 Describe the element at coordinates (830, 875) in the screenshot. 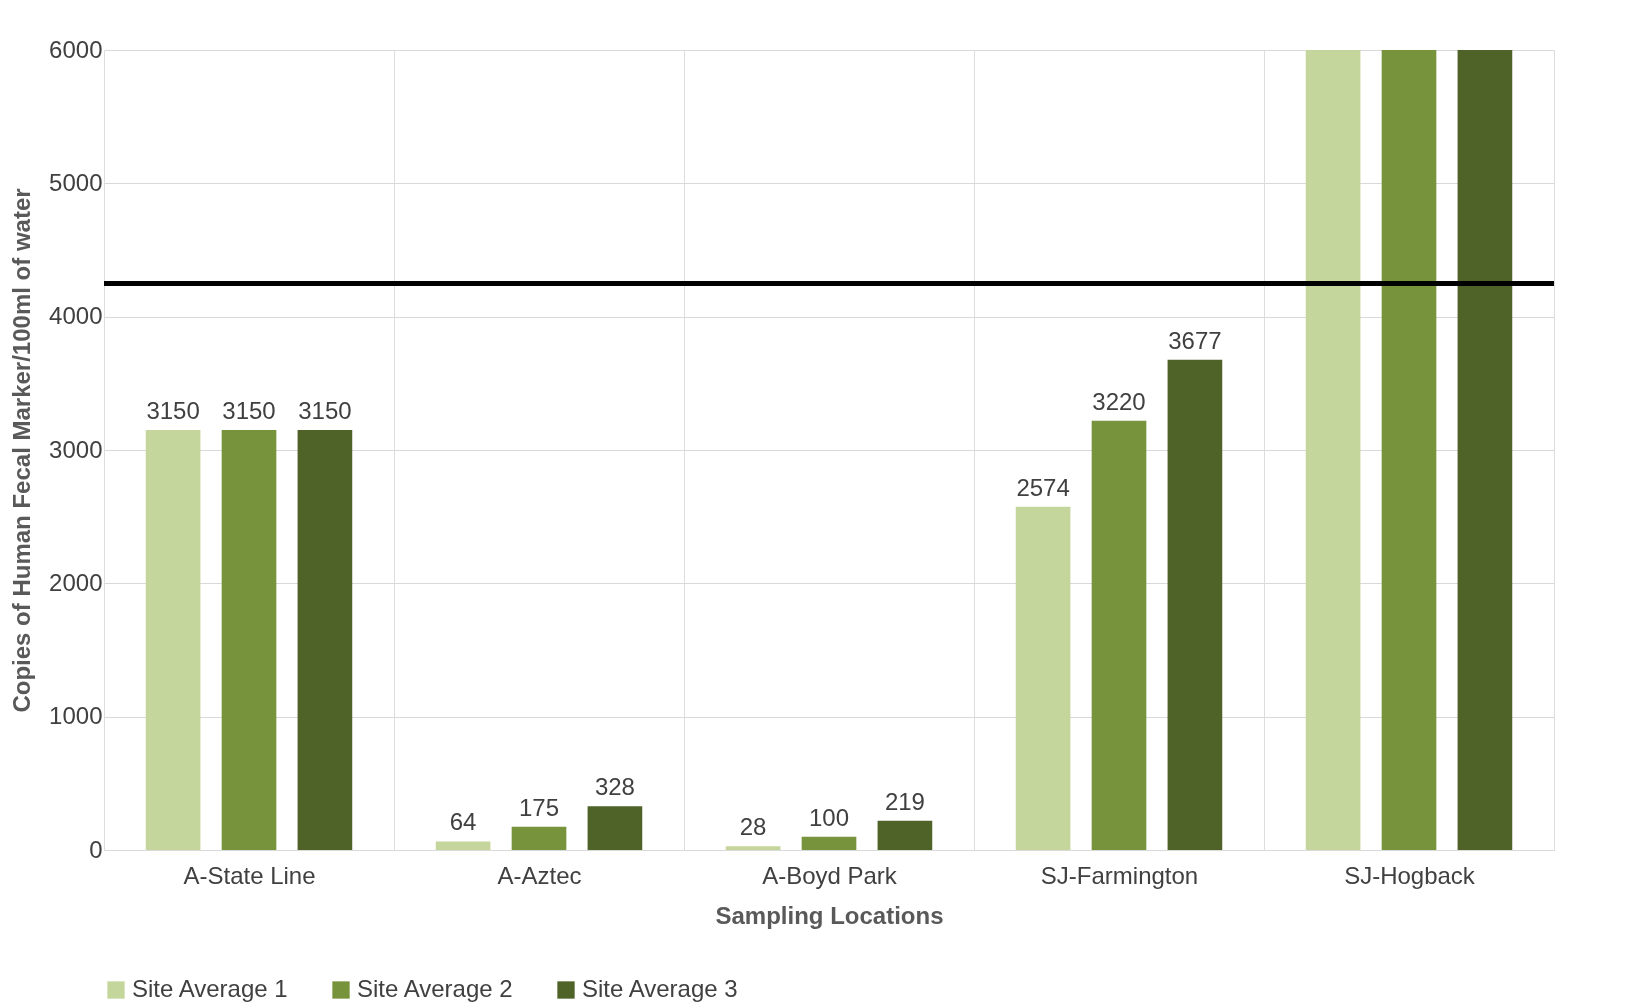

I see `x-tick-label: A-Boyd Park` at that location.